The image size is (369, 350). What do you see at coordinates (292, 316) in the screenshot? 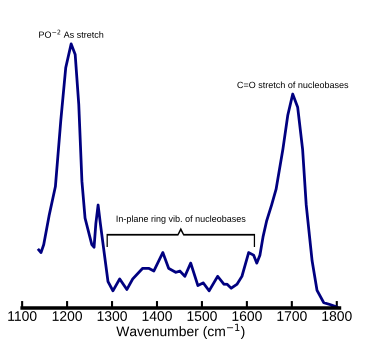
I see `x-tick-label: 1700` at bounding box center [292, 316].